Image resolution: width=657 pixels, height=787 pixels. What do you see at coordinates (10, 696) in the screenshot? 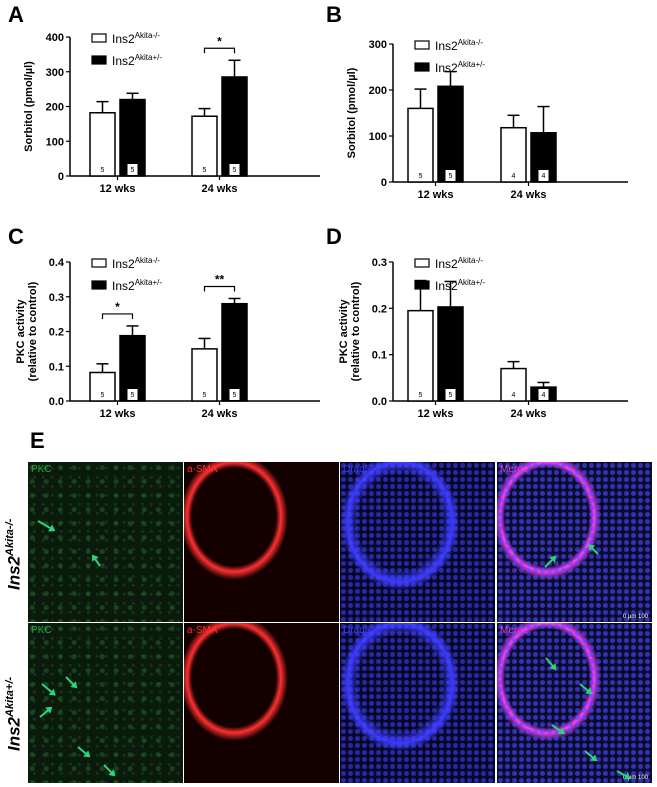
I see `row-label-superscript: Akita+/-` at bounding box center [10, 696].